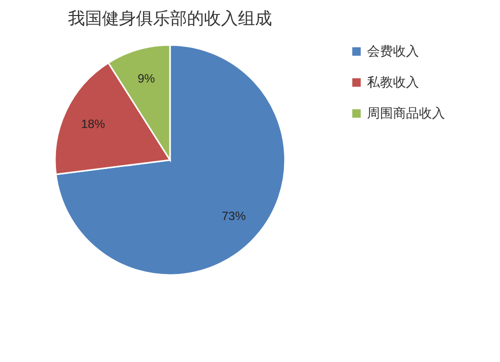 This screenshot has height=362, width=500. I want to click on data-label: 18%, so click(93, 123).